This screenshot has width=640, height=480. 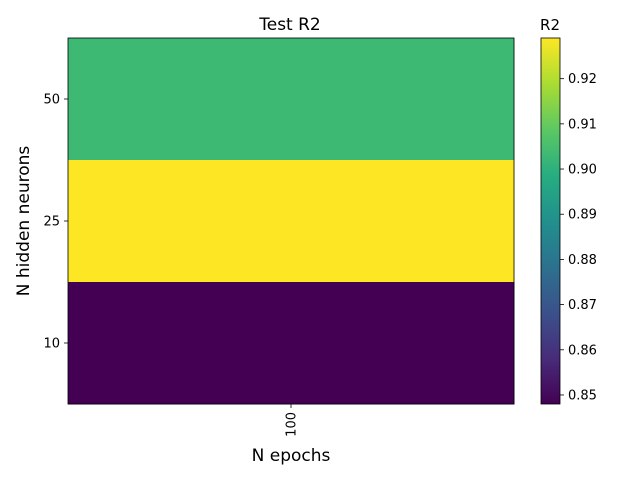 I want to click on colorbar-tick-label: 0.86, so click(x=582, y=350).